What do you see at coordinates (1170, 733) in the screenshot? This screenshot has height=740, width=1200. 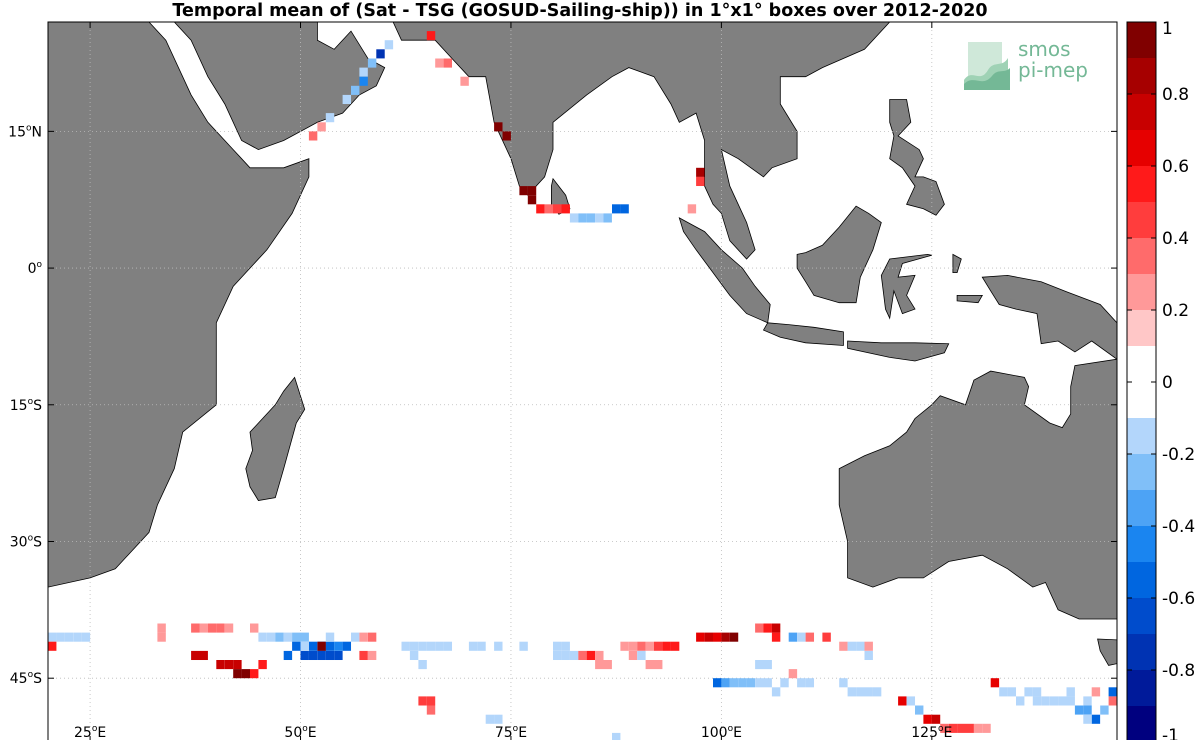 I see `colorbar-tick-label: -1` at bounding box center [1170, 733].